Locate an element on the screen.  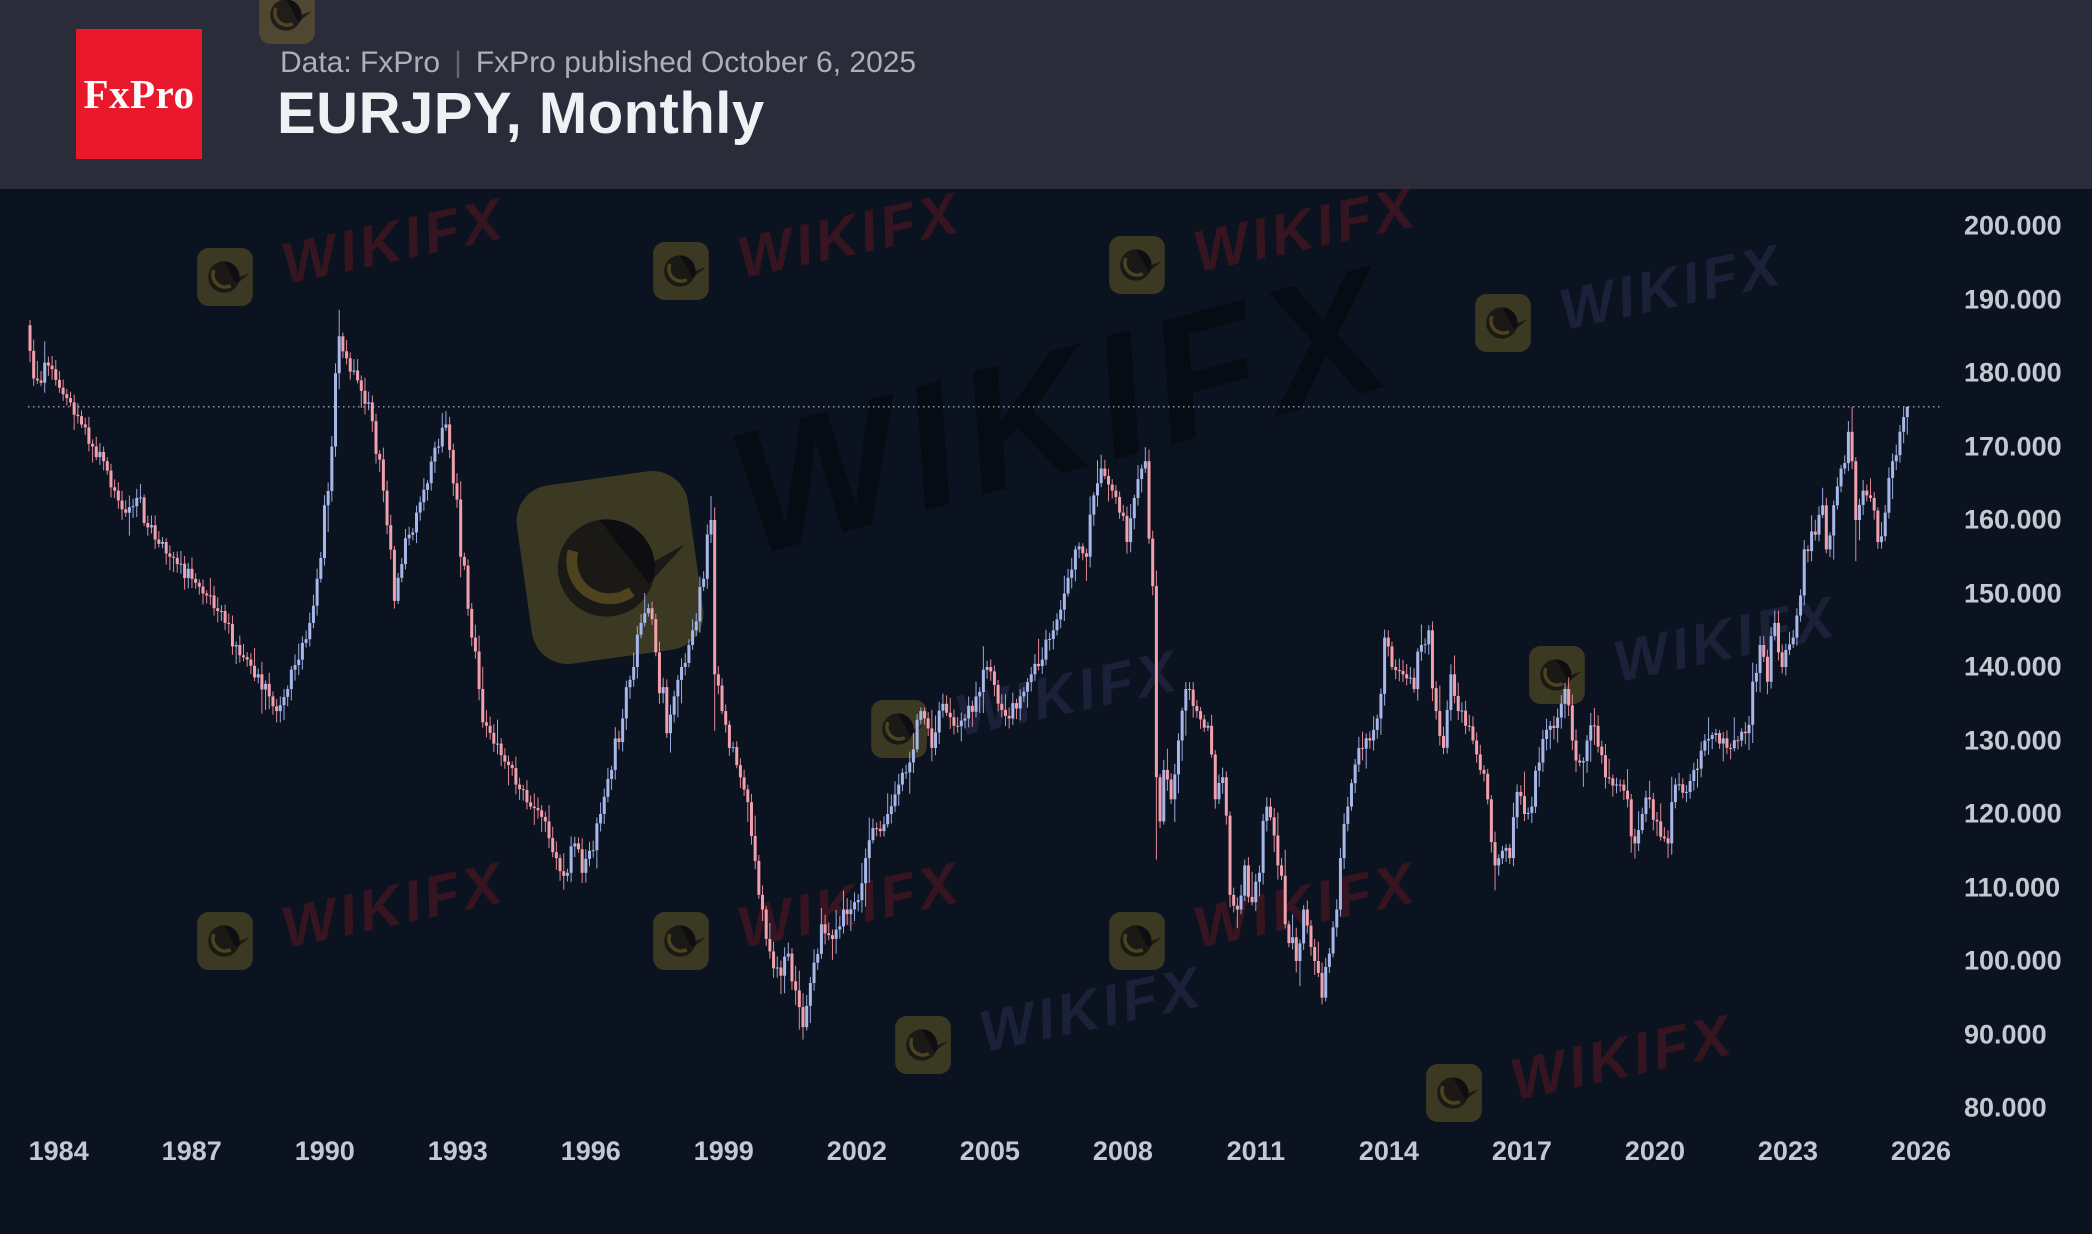
fxpro-logo: FxPro is located at coordinates (139, 94).